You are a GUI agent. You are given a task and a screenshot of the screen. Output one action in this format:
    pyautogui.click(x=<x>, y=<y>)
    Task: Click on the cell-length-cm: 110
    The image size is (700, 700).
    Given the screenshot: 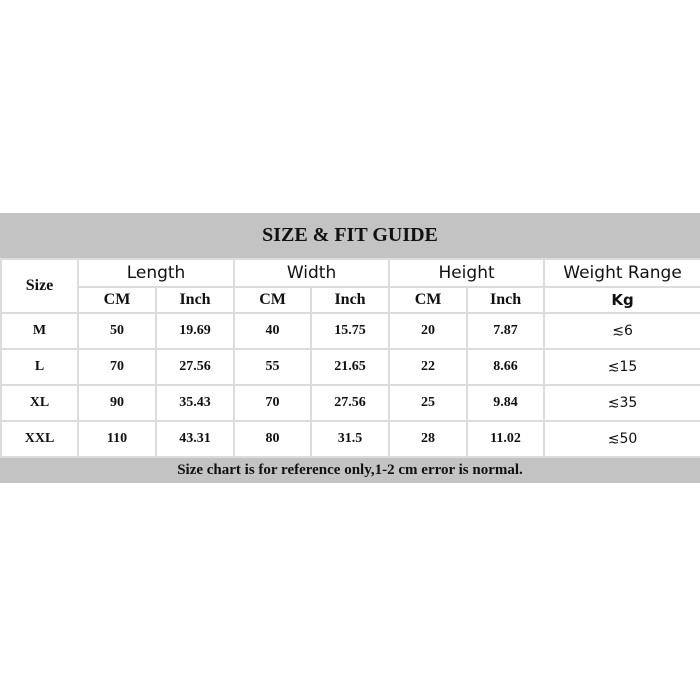 What is the action you would take?
    pyautogui.click(x=117, y=439)
    